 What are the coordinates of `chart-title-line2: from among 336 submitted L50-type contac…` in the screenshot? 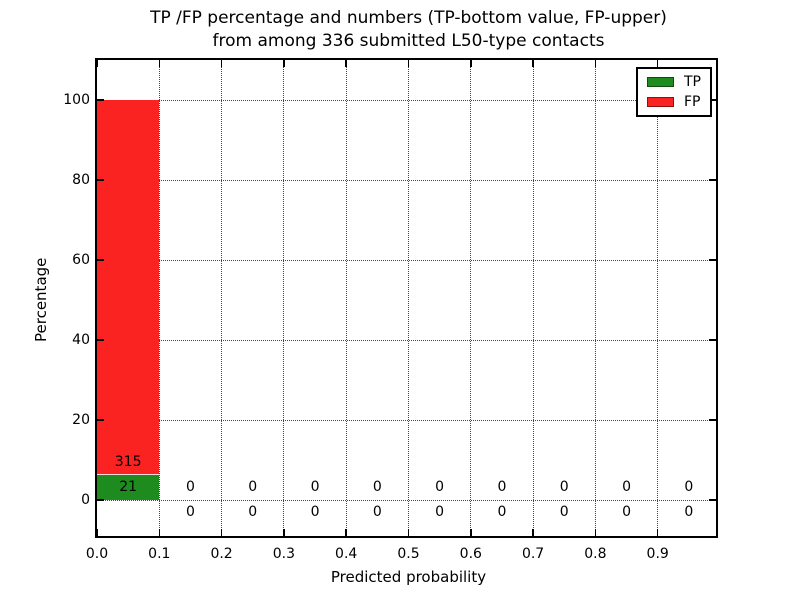 It's located at (408, 41).